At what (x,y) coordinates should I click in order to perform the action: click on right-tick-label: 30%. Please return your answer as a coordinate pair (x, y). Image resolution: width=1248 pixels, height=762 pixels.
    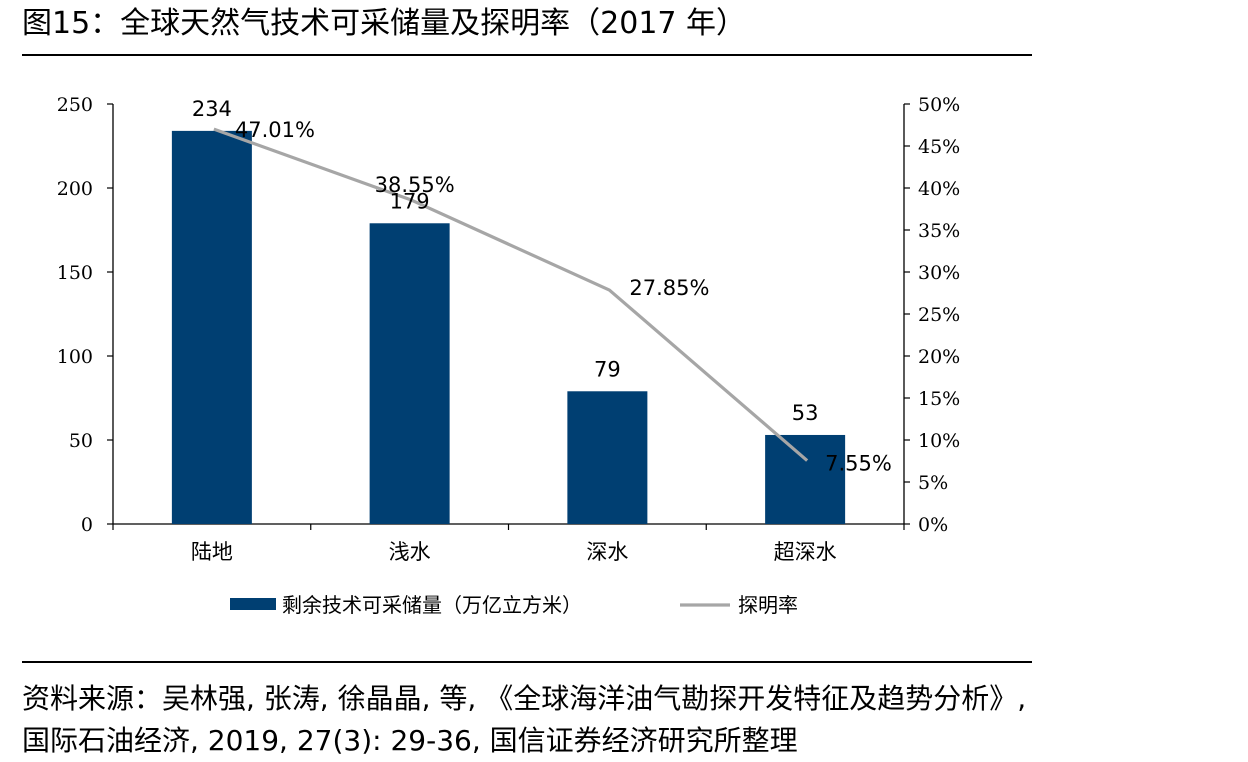
    Looking at the image, I should click on (939, 273).